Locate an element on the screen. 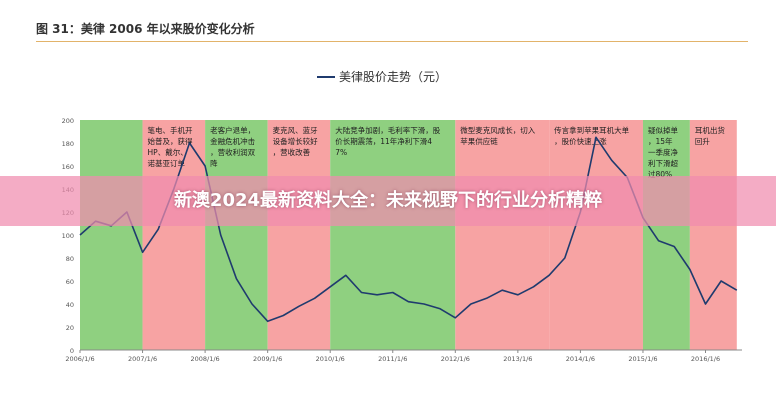  annotation-line: ，15年 is located at coordinates (660, 141).